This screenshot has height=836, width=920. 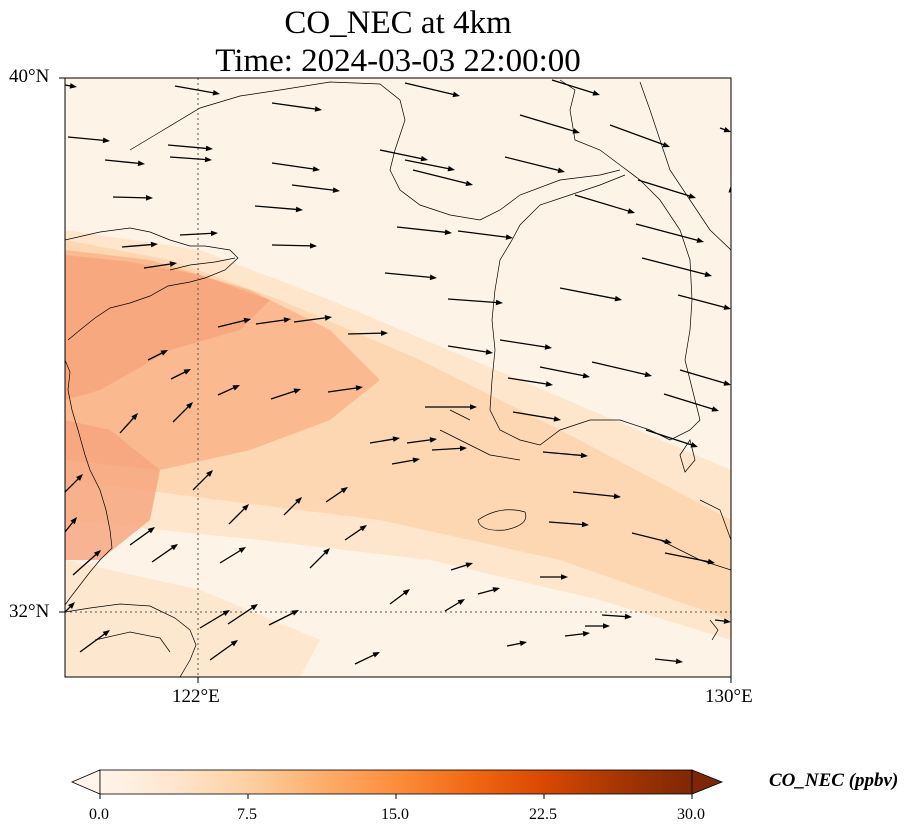 I want to click on colorbar, so click(x=397, y=784).